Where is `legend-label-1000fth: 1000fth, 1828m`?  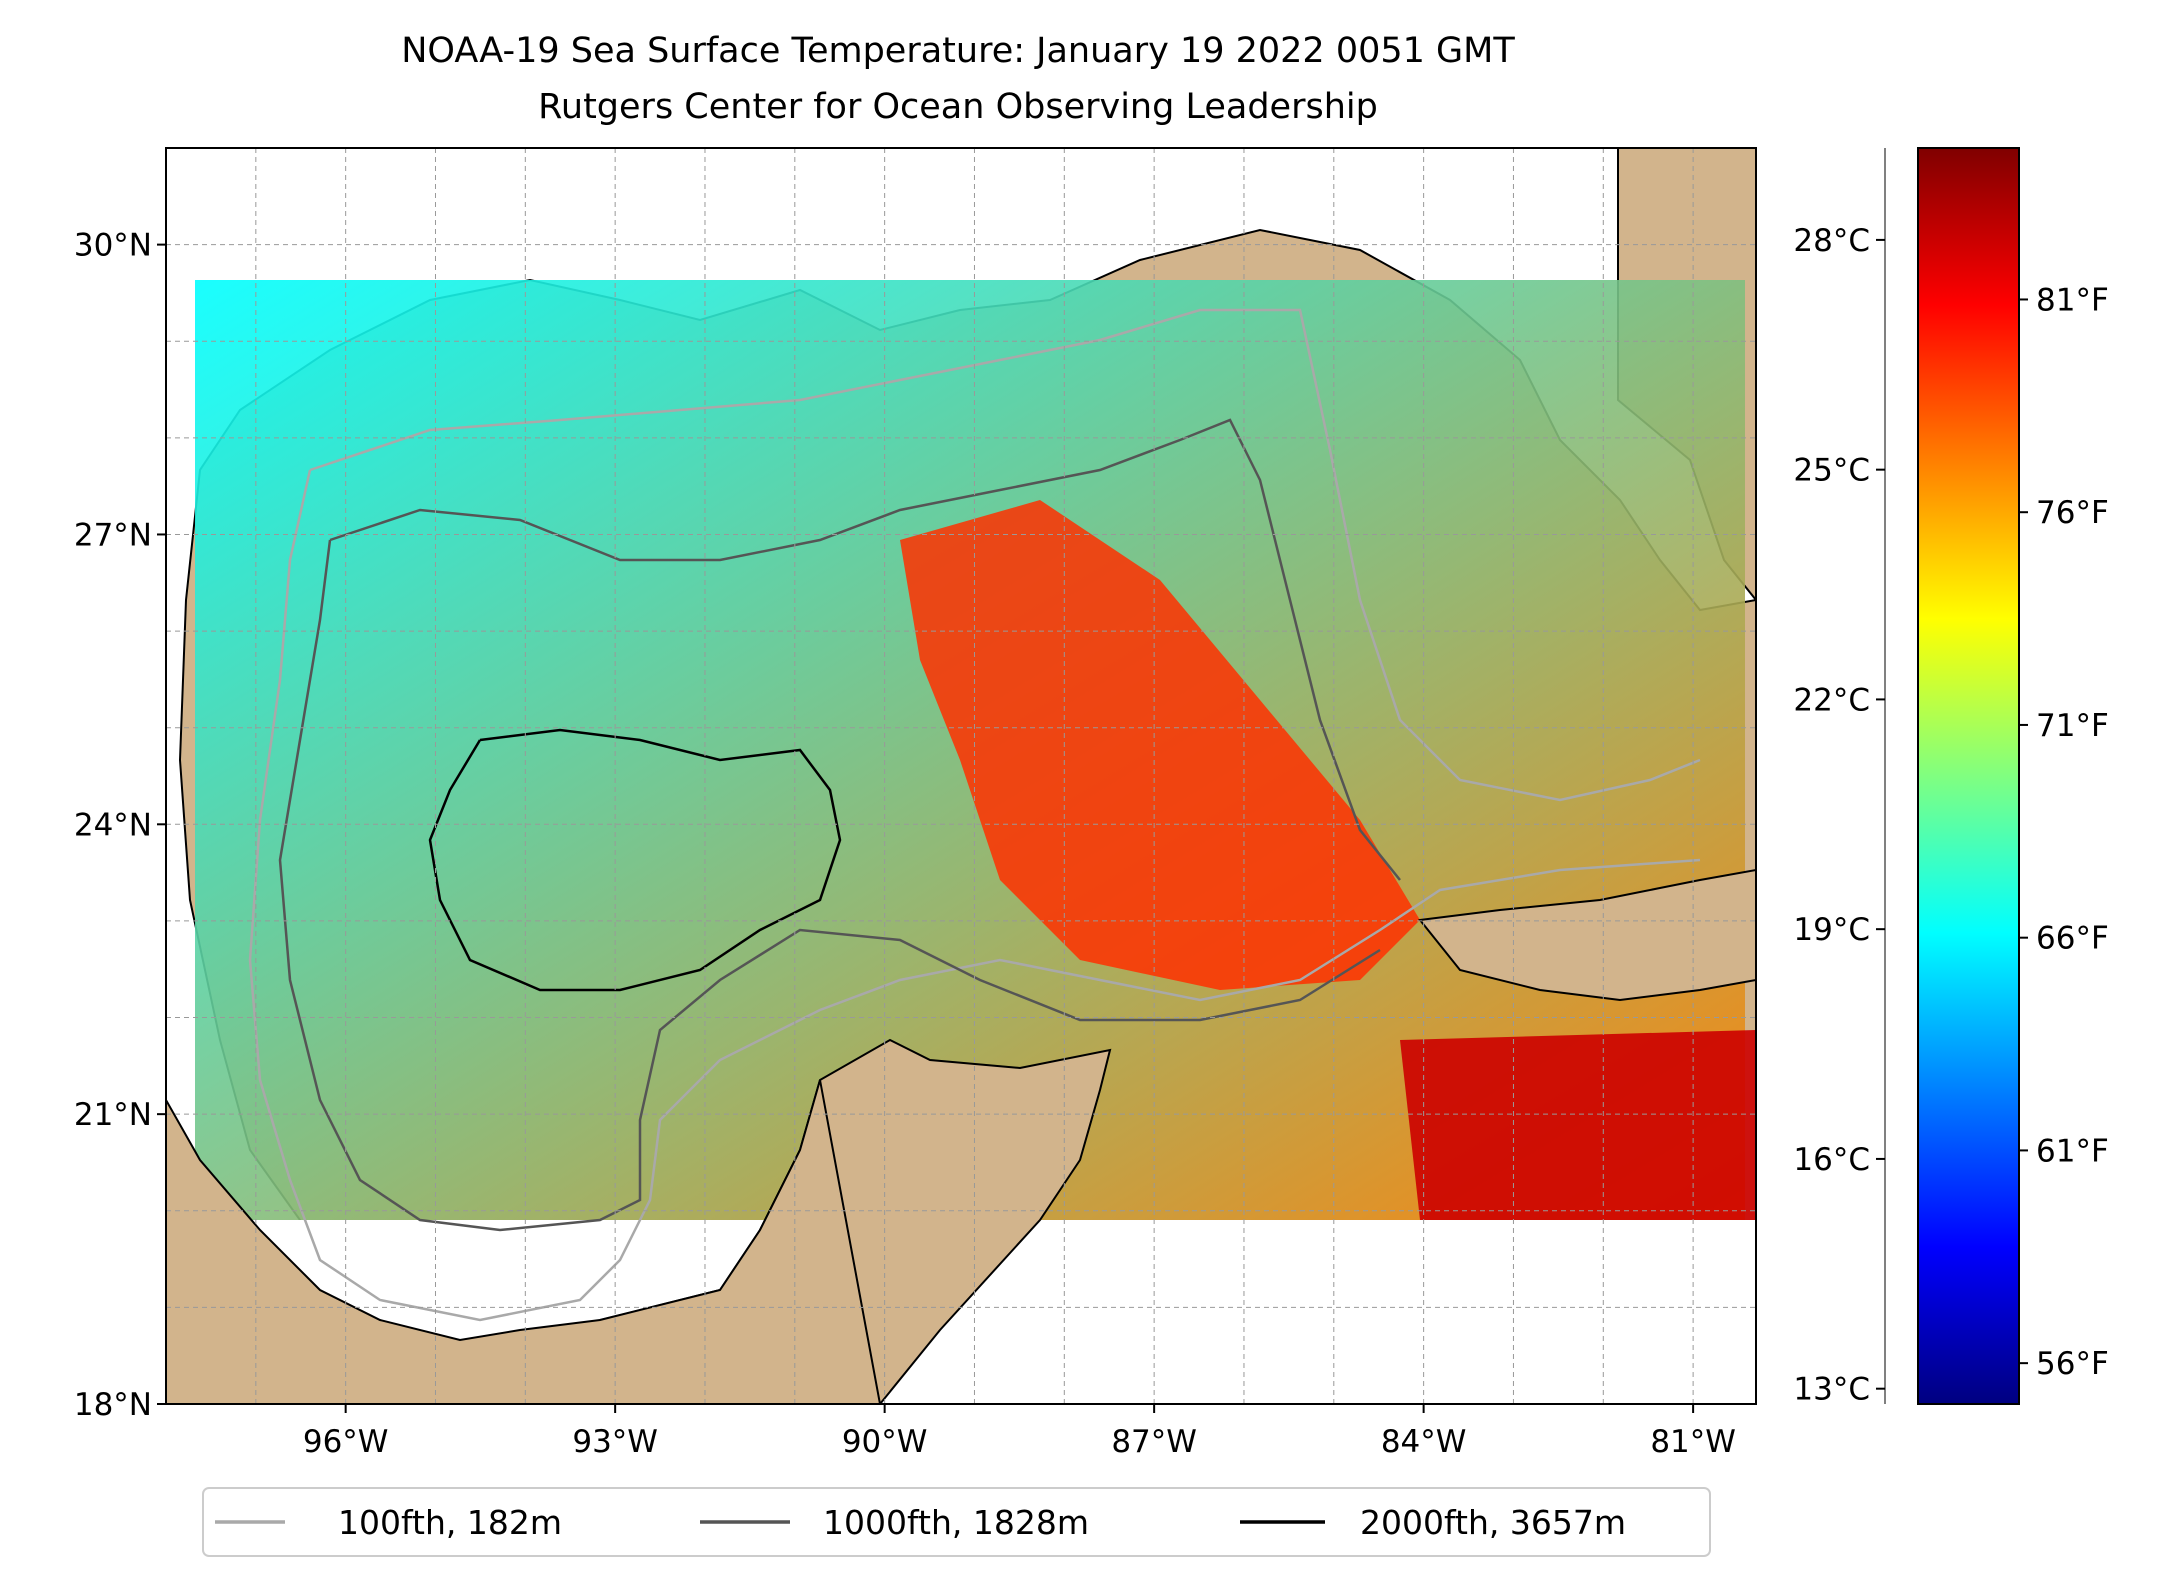
legend-label-1000fth: 1000fth, 1828m is located at coordinates (956, 1522).